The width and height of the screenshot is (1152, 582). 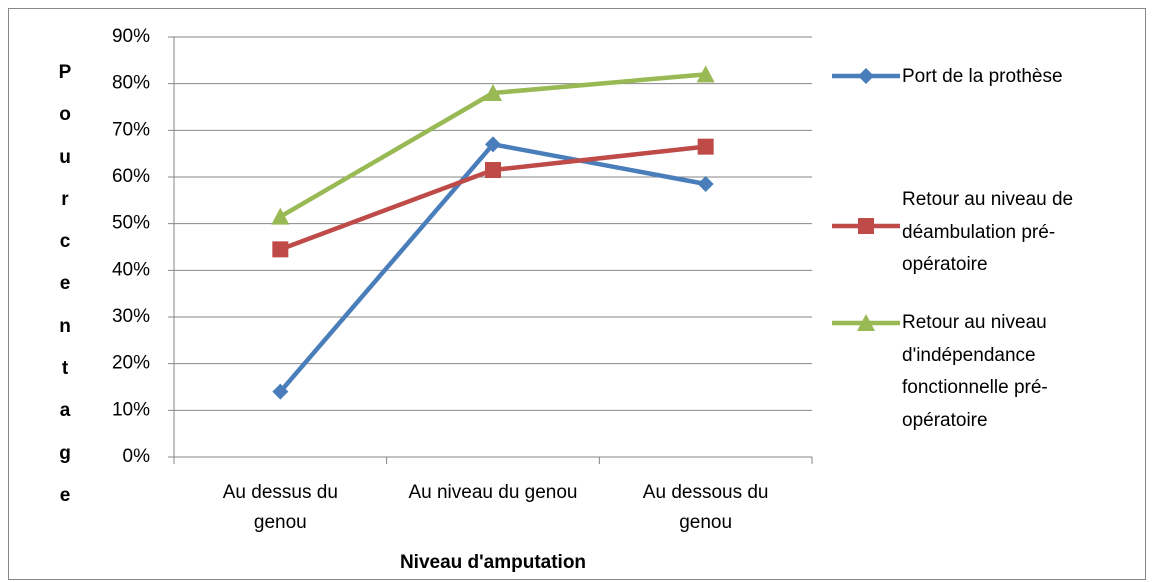 I want to click on y-tick-label: 80%, so click(x=131, y=83).